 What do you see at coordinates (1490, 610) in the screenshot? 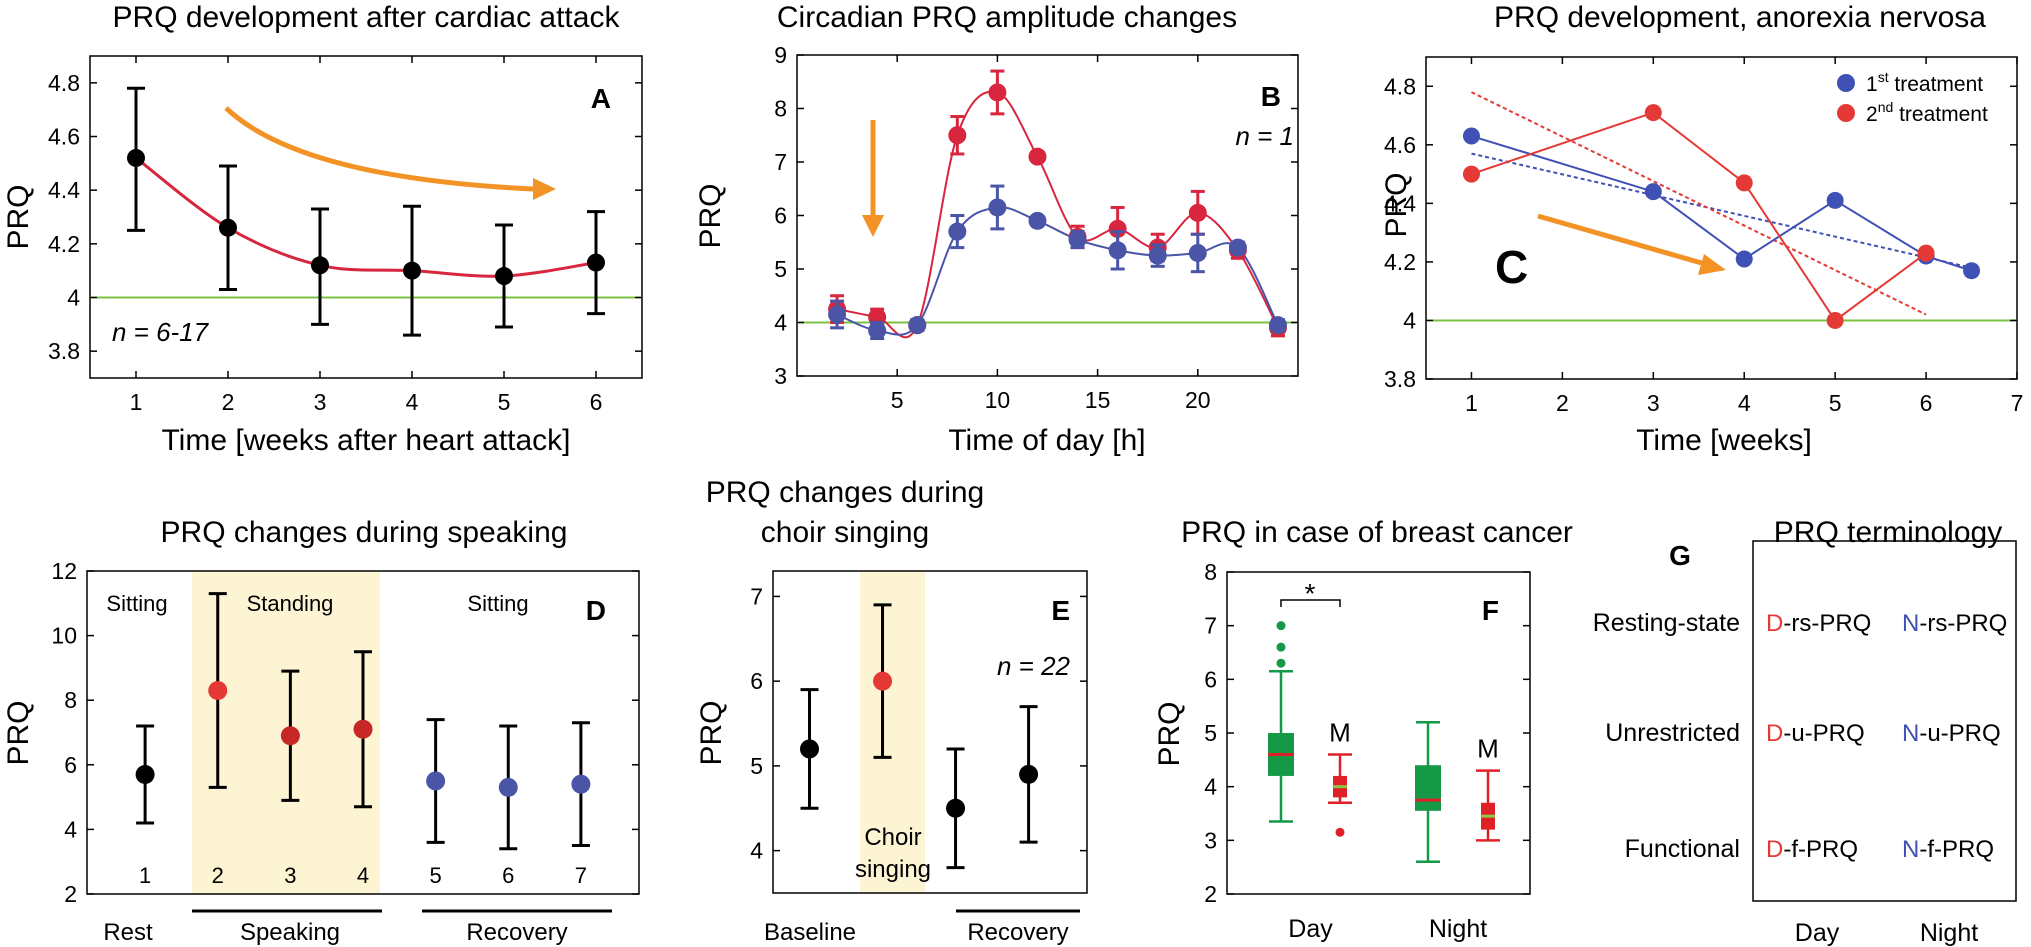
I see `panel-f-letter: F` at bounding box center [1490, 610].